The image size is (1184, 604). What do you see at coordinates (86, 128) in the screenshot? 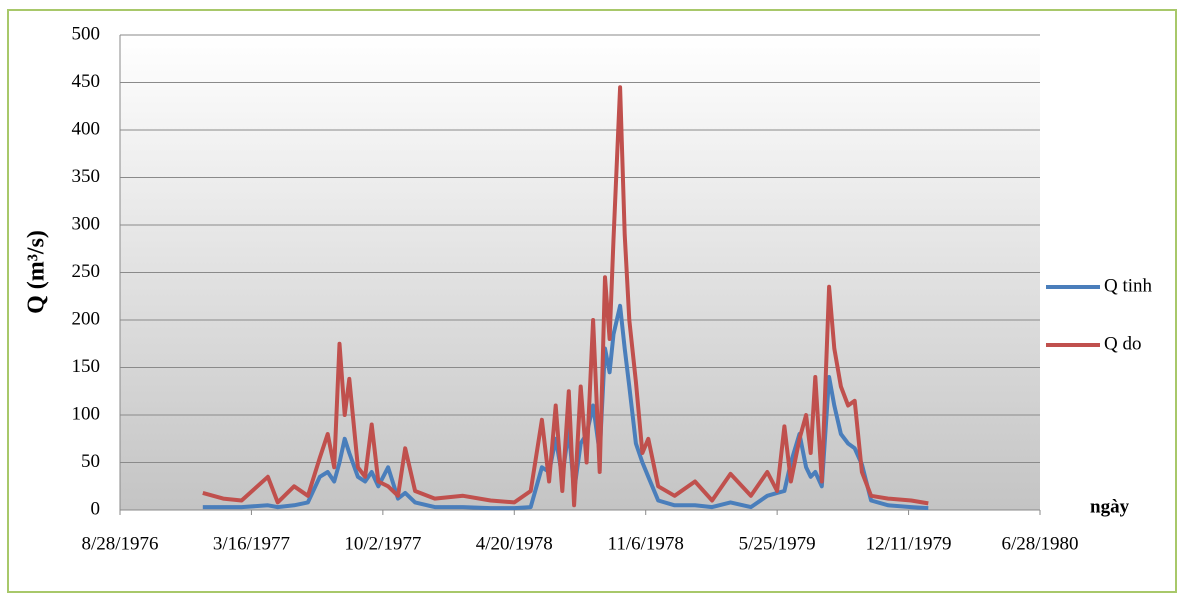
I see `y-tick-label: 400` at bounding box center [86, 128].